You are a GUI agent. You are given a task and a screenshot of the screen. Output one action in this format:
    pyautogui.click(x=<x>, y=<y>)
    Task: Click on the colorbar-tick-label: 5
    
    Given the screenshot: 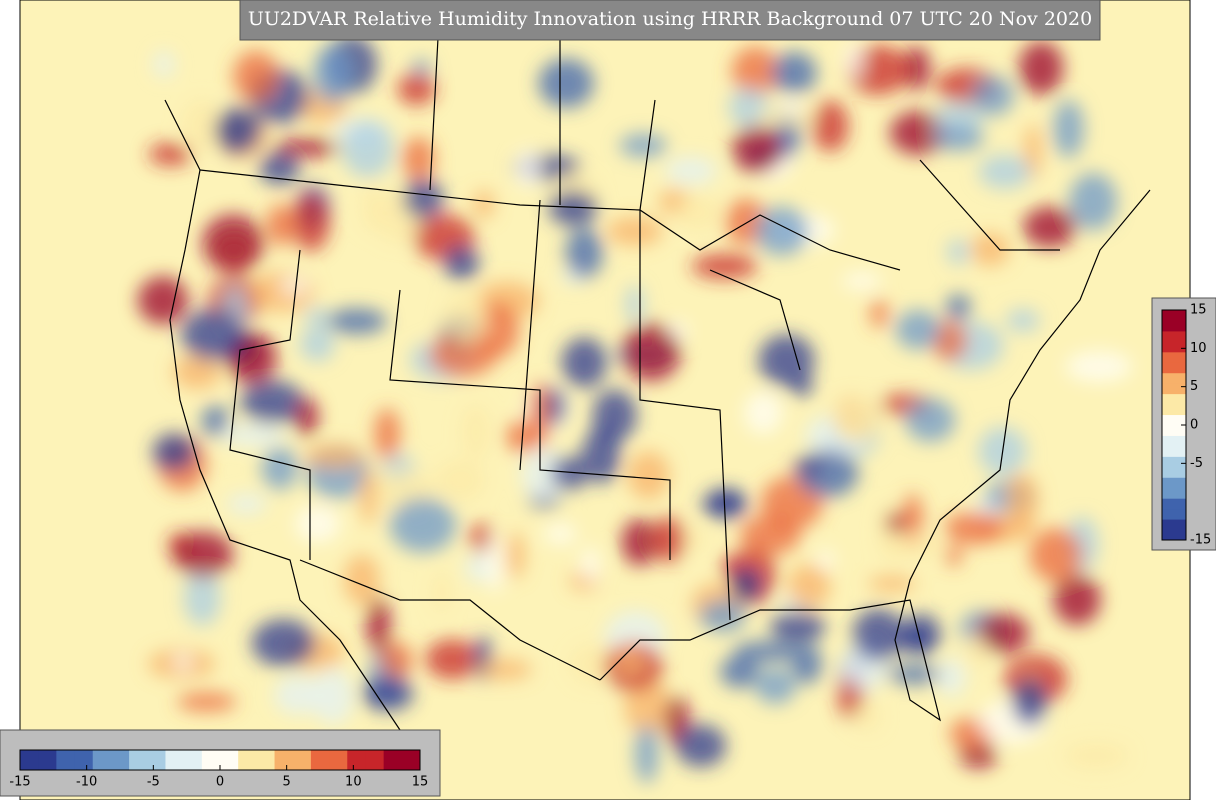 What is the action you would take?
    pyautogui.click(x=287, y=782)
    